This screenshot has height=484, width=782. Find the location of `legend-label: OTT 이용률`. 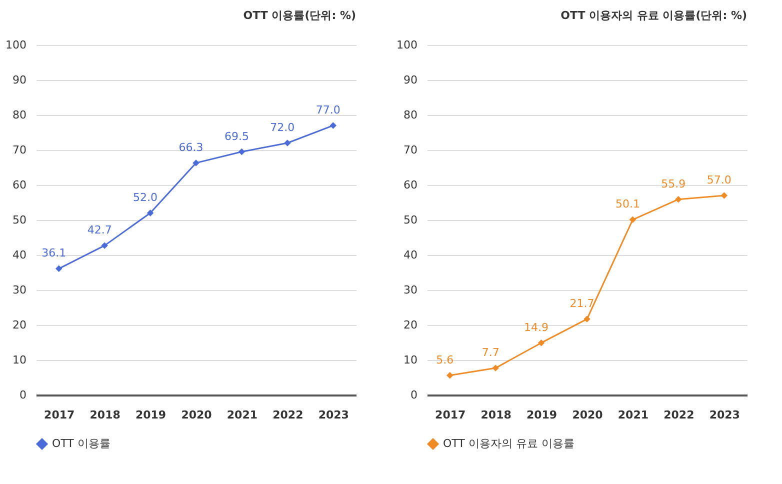

legend-label: OTT 이용률 is located at coordinates (81, 443).